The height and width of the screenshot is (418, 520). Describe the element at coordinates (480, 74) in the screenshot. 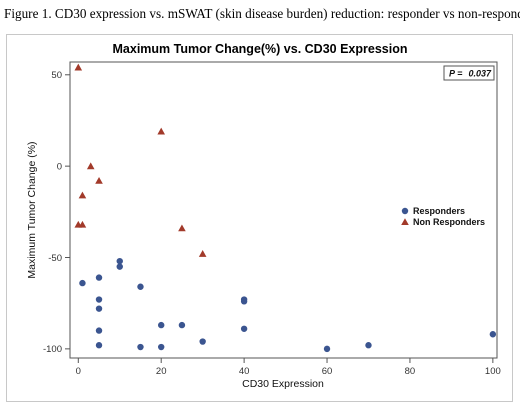

I see `p-value: 0.037` at that location.